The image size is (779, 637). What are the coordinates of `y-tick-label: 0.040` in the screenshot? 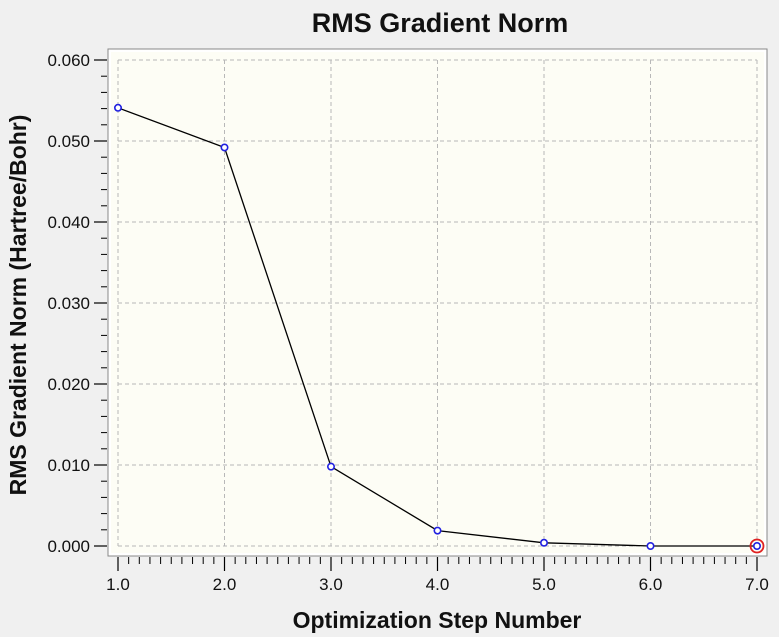 It's located at (68, 222).